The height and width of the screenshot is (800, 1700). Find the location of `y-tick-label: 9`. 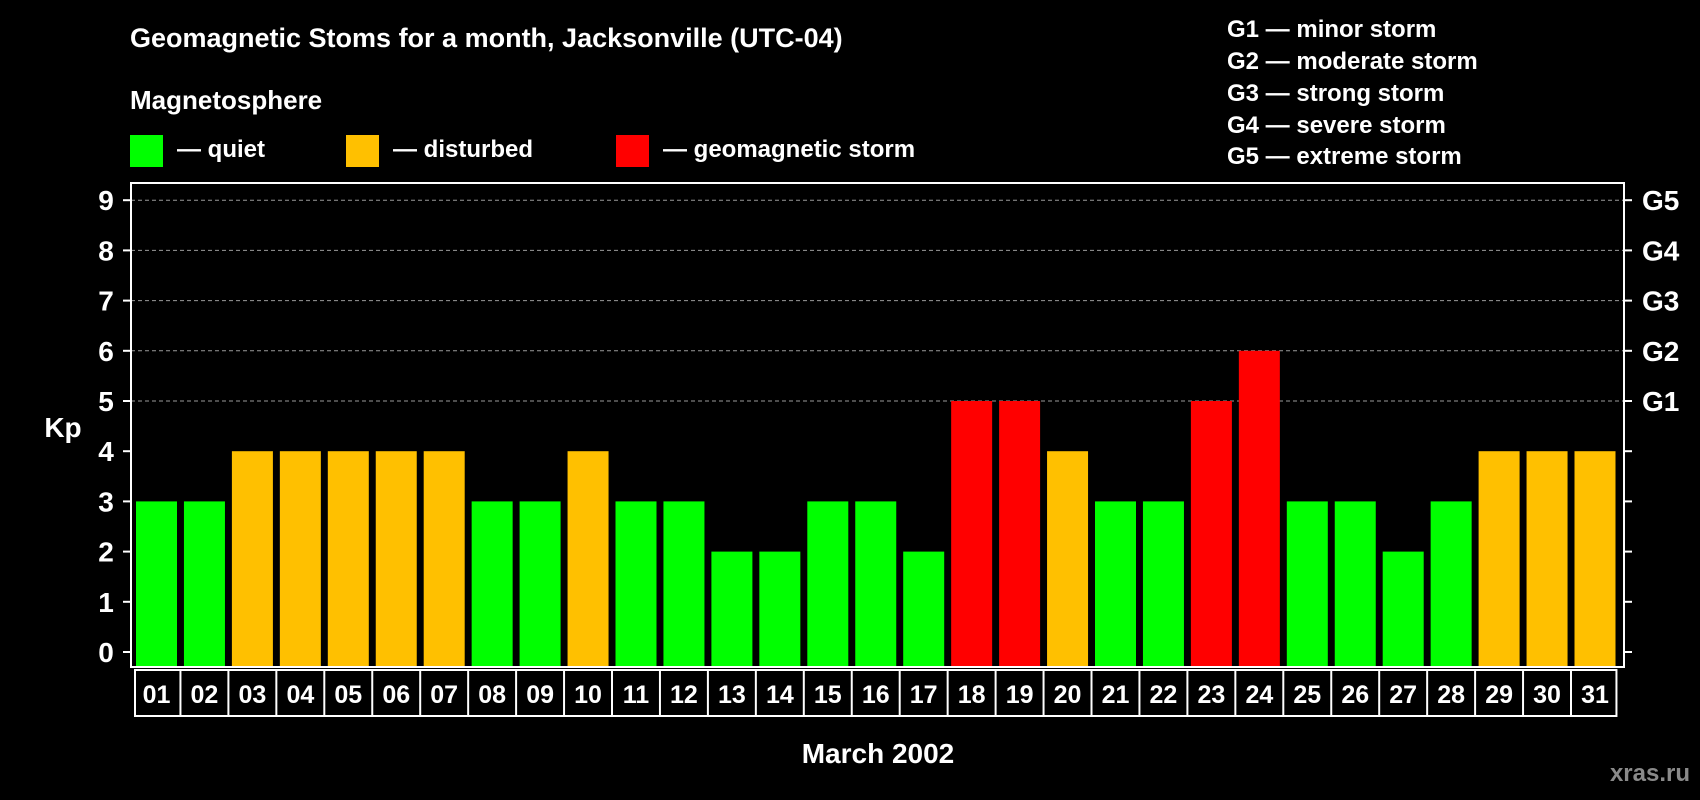

y-tick-label: 9 is located at coordinates (106, 200).